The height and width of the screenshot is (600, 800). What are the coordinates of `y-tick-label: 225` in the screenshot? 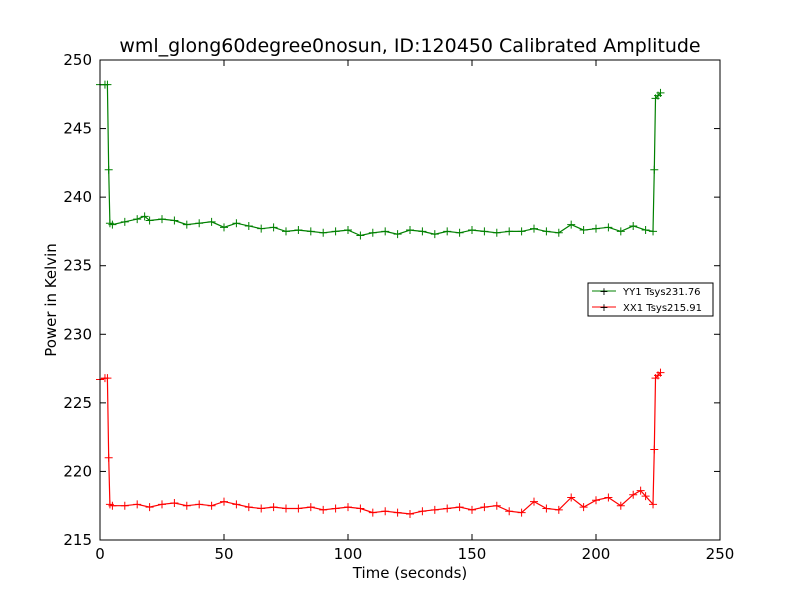 It's located at (77, 403).